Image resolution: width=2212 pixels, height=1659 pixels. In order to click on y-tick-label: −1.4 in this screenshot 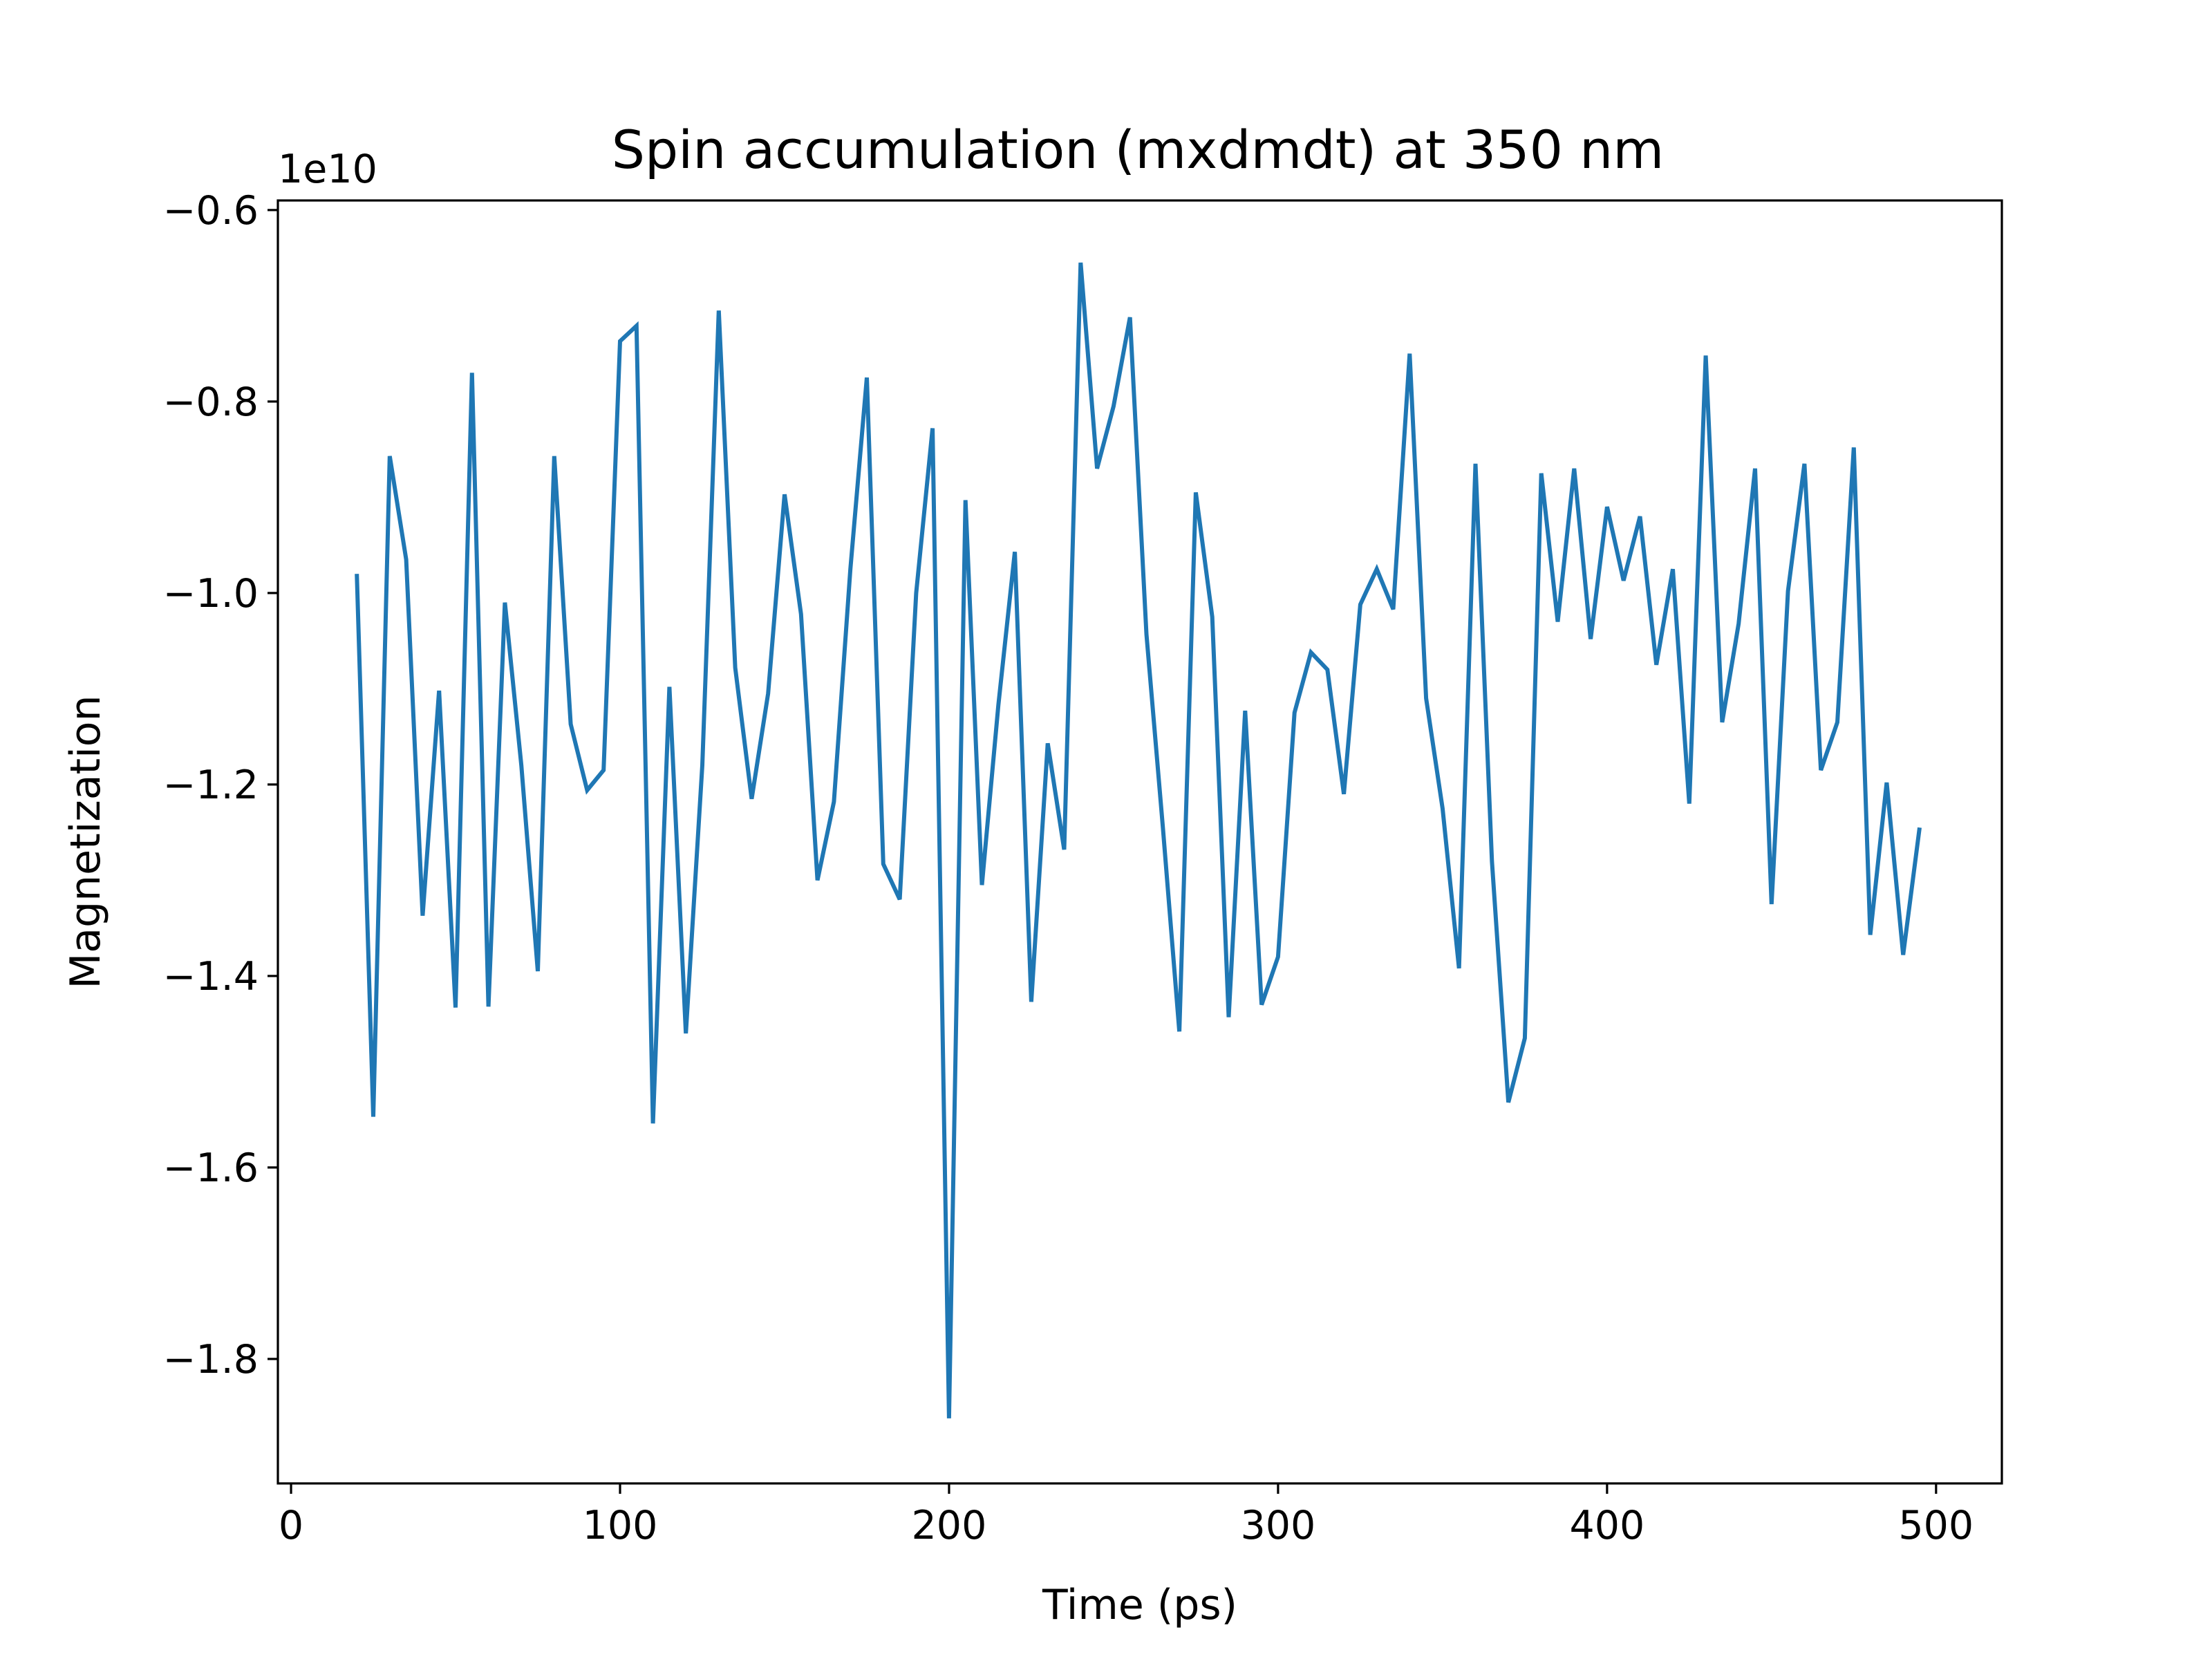, I will do `click(211, 977)`.